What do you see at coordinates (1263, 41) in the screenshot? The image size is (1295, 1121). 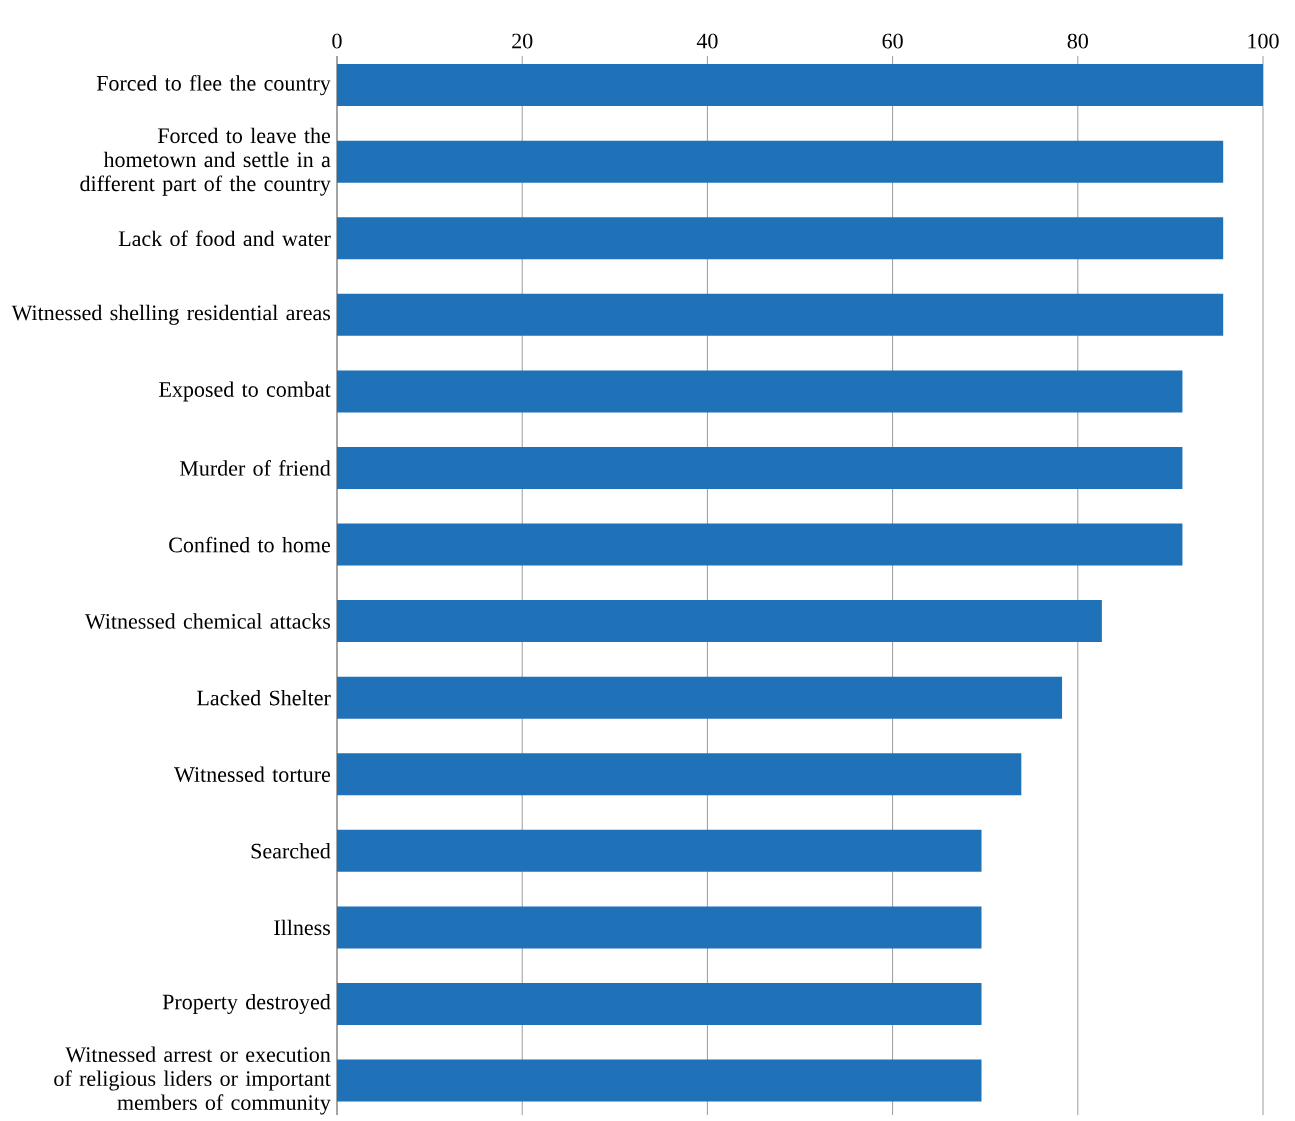 I see `x-tick-label: 100` at bounding box center [1263, 41].